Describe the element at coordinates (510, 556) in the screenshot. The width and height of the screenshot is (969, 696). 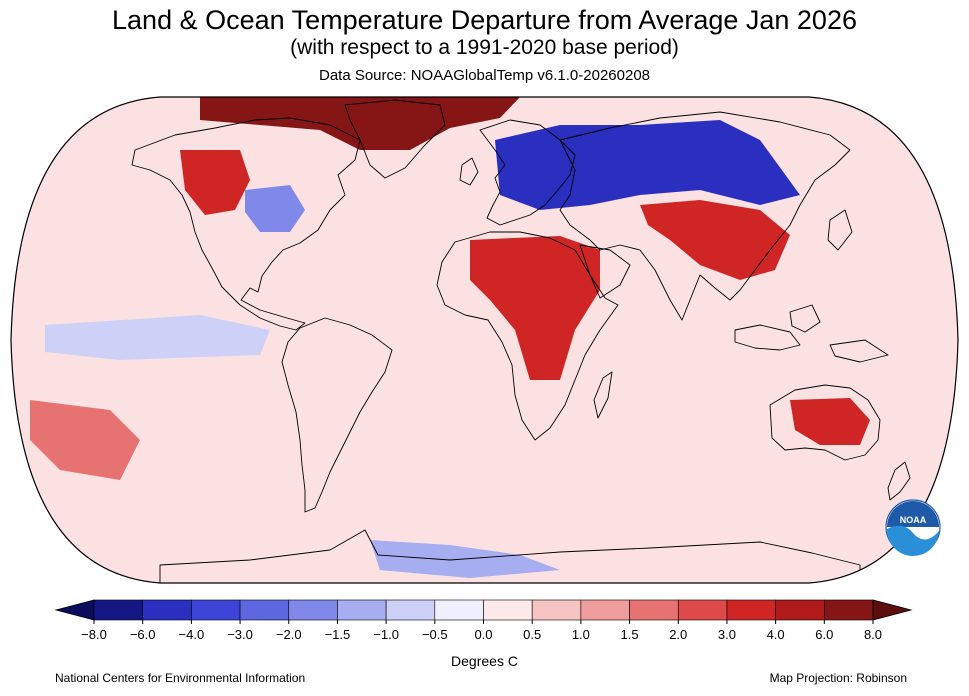
I see `antarctica-coast` at that location.